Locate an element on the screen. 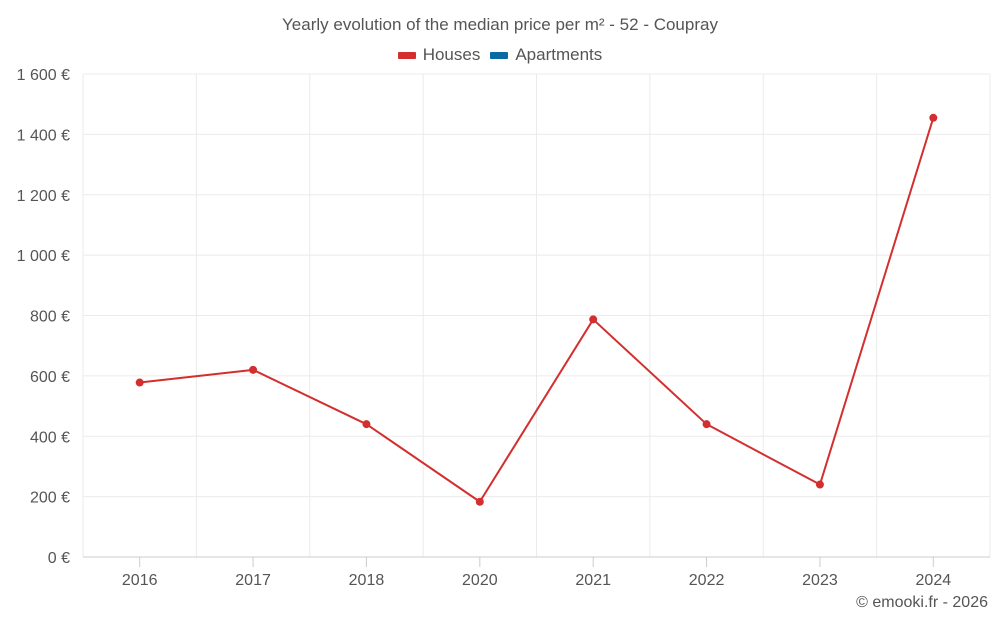 This screenshot has height=625, width=1000. x-tick-label: 2023 is located at coordinates (820, 580).